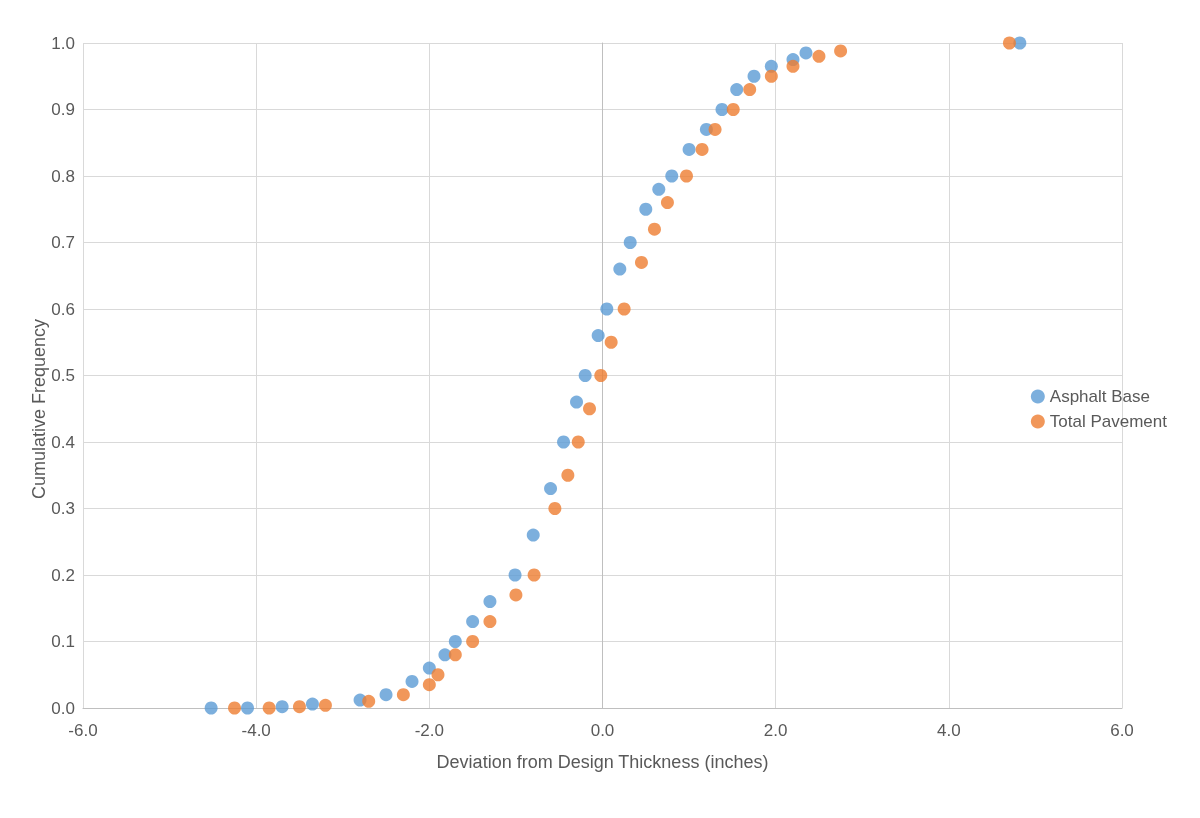 This screenshot has height=818, width=1200. I want to click on y-tick-label: 0.8, so click(63, 176).